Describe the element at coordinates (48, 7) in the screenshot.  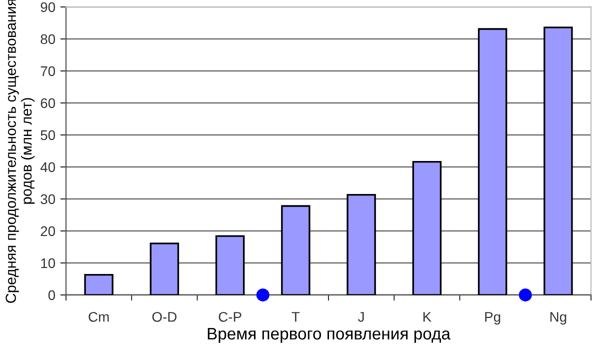
I see `y-tick-label: 90` at that location.